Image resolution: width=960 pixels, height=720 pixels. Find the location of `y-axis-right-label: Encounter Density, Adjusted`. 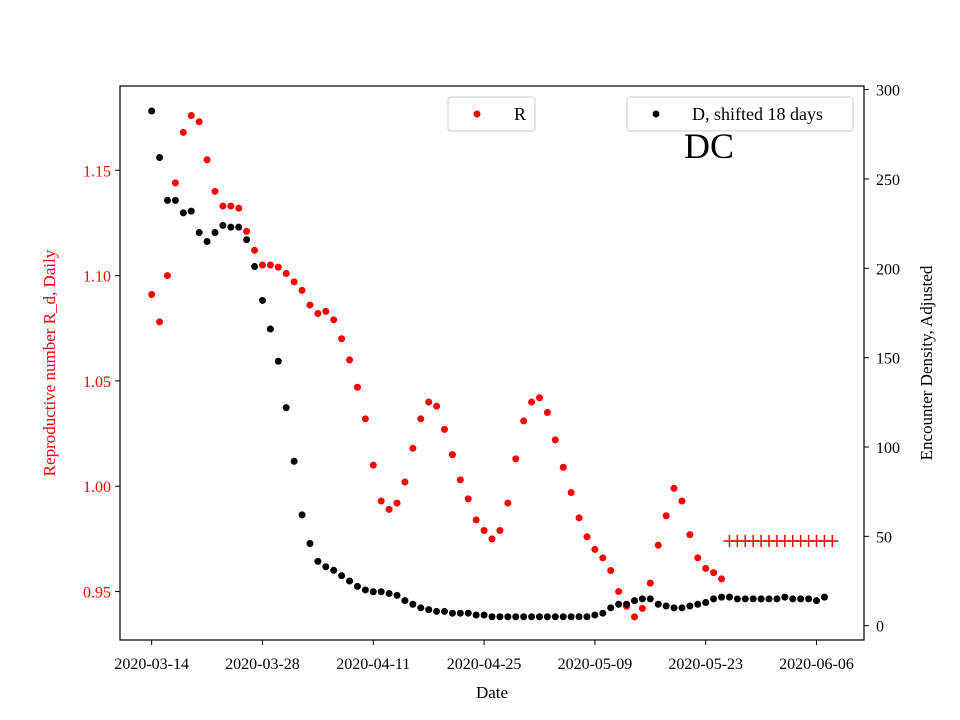

y-axis-right-label: Encounter Density, Adjusted is located at coordinates (926, 362).